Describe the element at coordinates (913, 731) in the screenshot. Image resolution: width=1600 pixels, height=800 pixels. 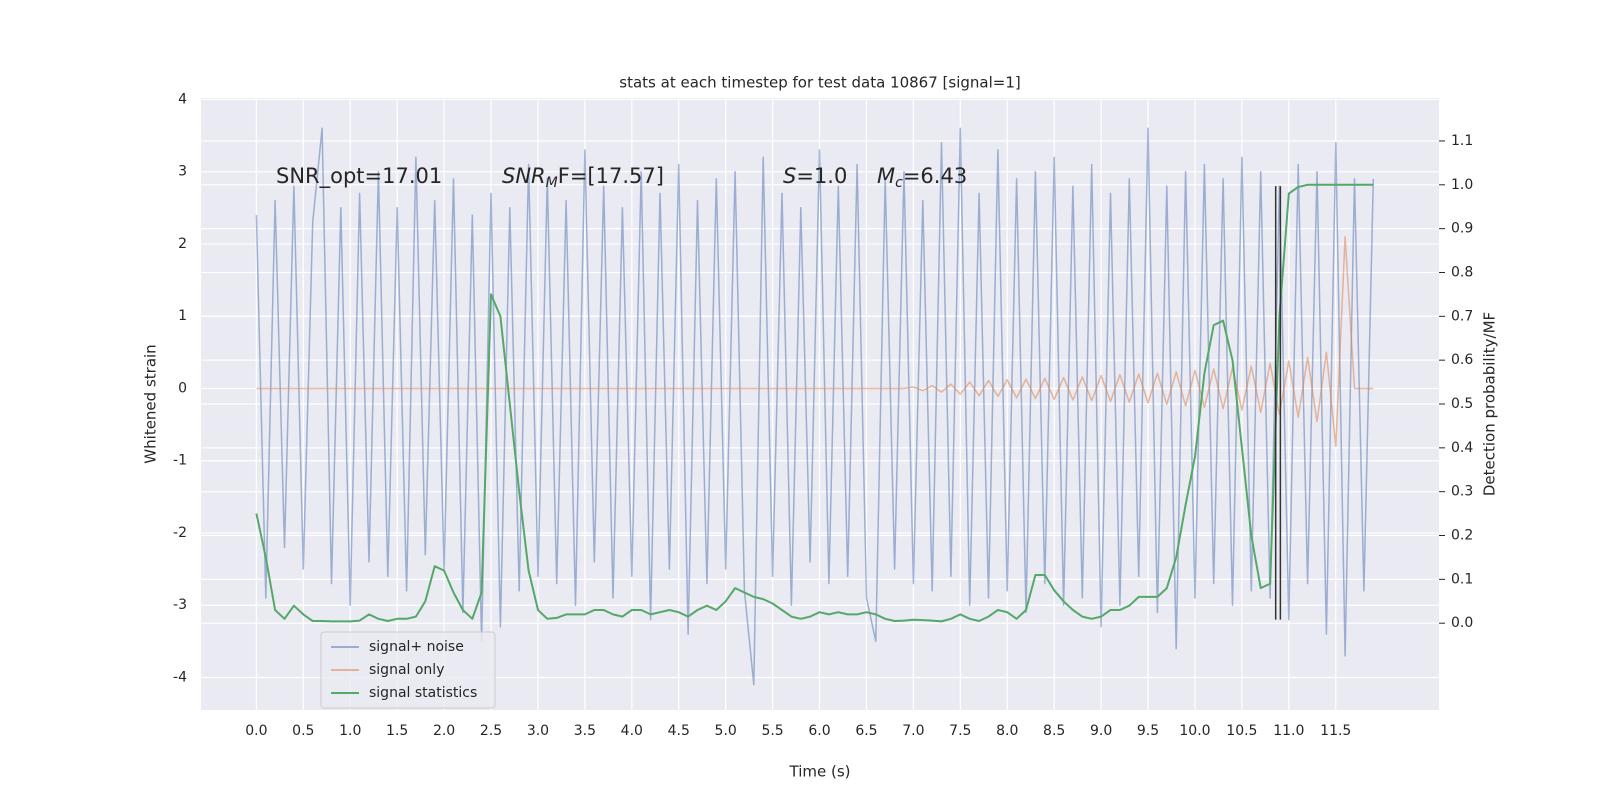
I see `x-tick-label: 7.0` at that location.